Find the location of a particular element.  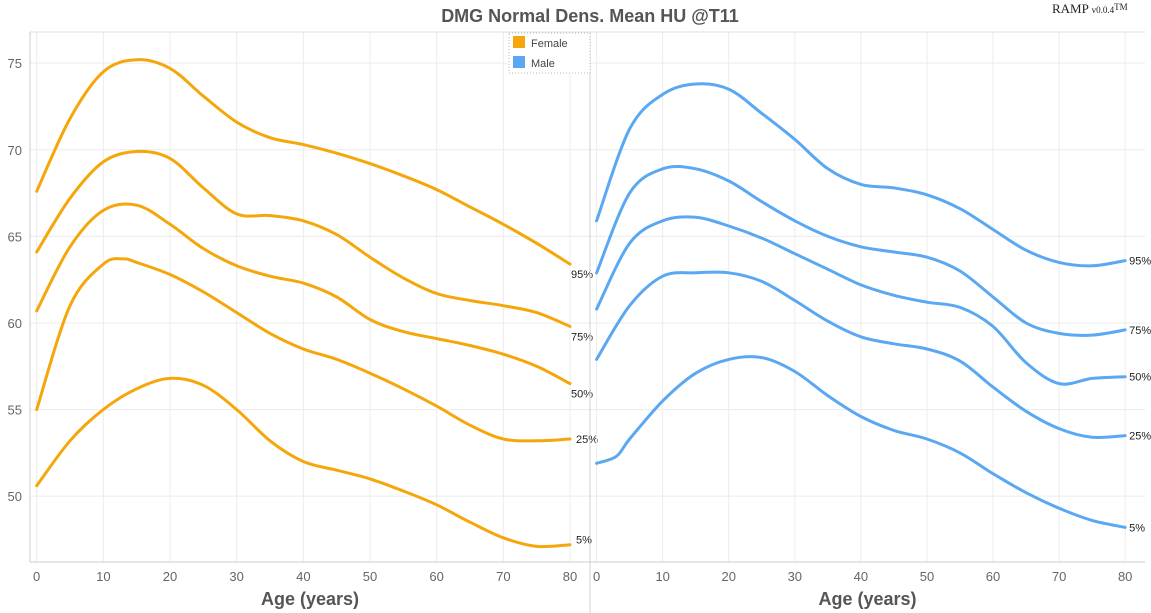

legend-label-female: Female is located at coordinates (549, 44).